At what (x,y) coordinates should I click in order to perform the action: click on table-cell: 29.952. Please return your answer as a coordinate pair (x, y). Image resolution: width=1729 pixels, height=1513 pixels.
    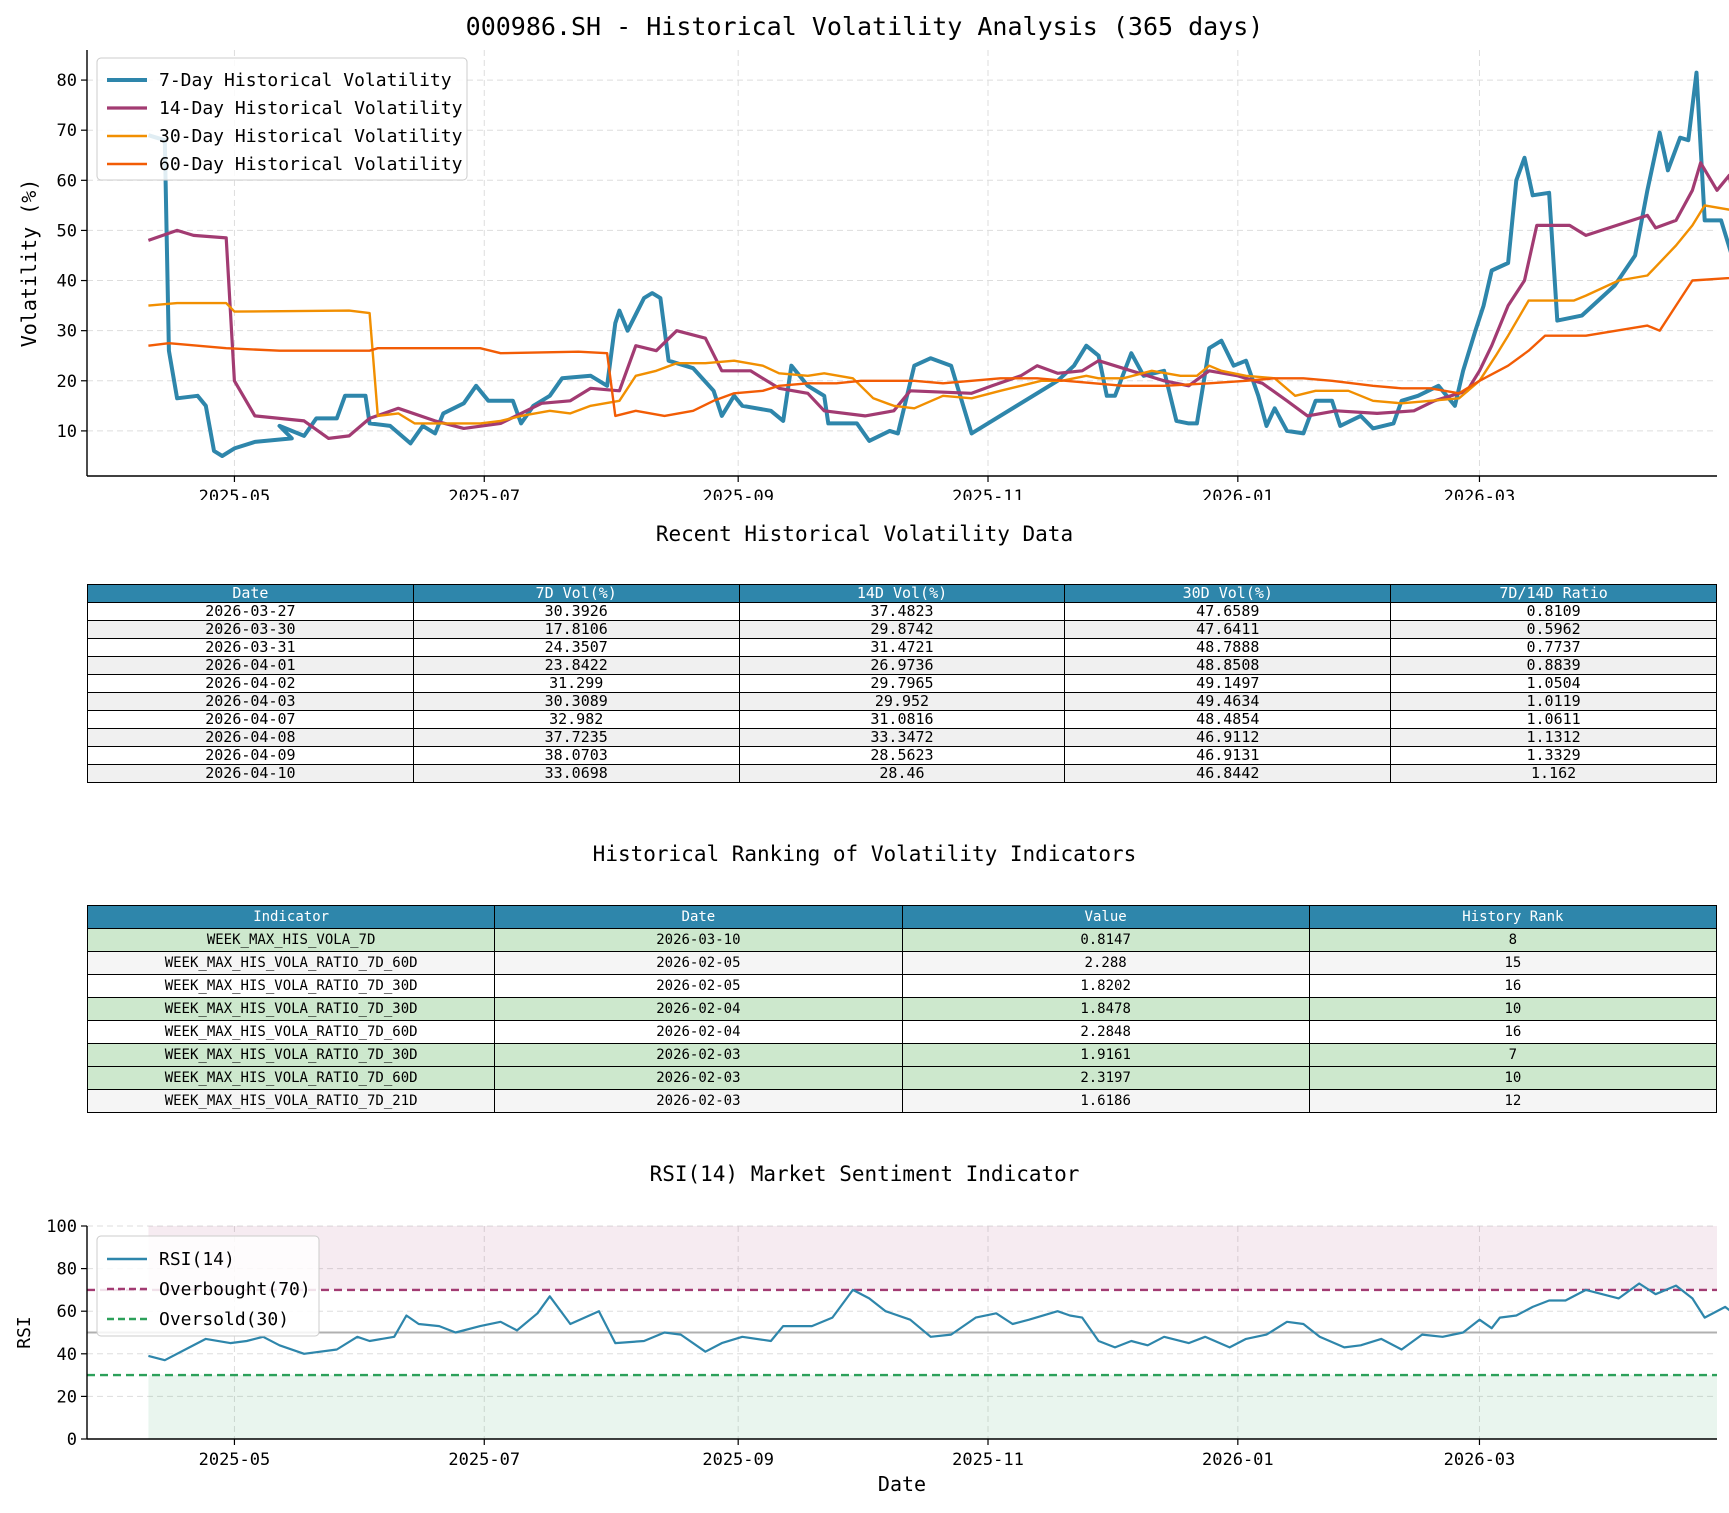
    Looking at the image, I should click on (902, 701).